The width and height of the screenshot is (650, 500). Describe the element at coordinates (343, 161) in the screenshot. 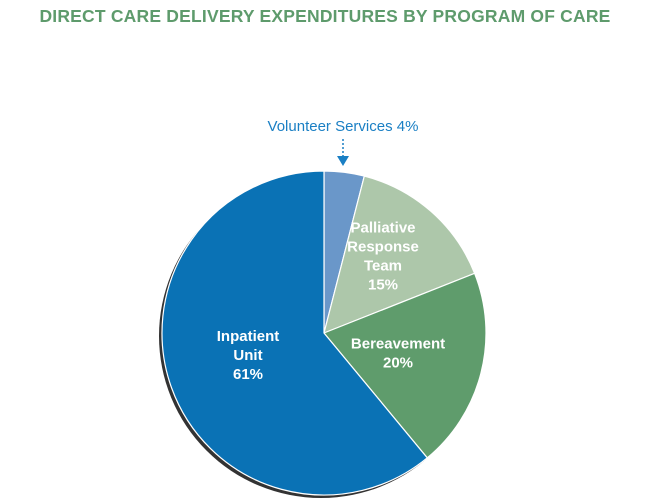

I see `callout-arrow-icon` at that location.